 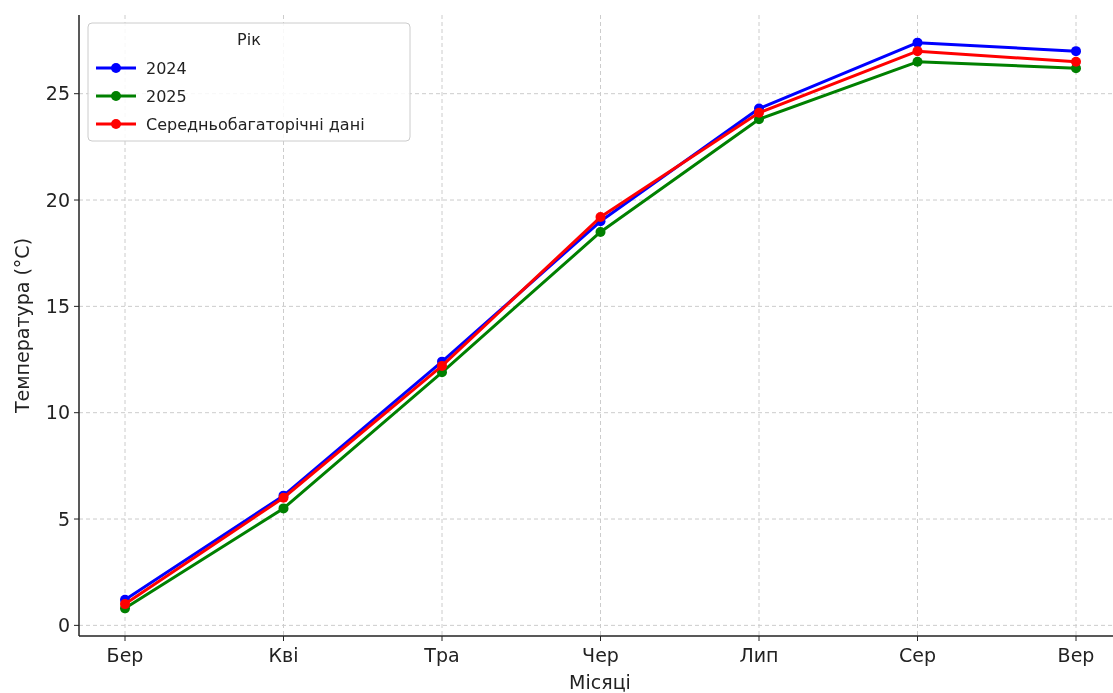 What do you see at coordinates (57, 306) in the screenshot?
I see `y-tick-label: 15` at bounding box center [57, 306].